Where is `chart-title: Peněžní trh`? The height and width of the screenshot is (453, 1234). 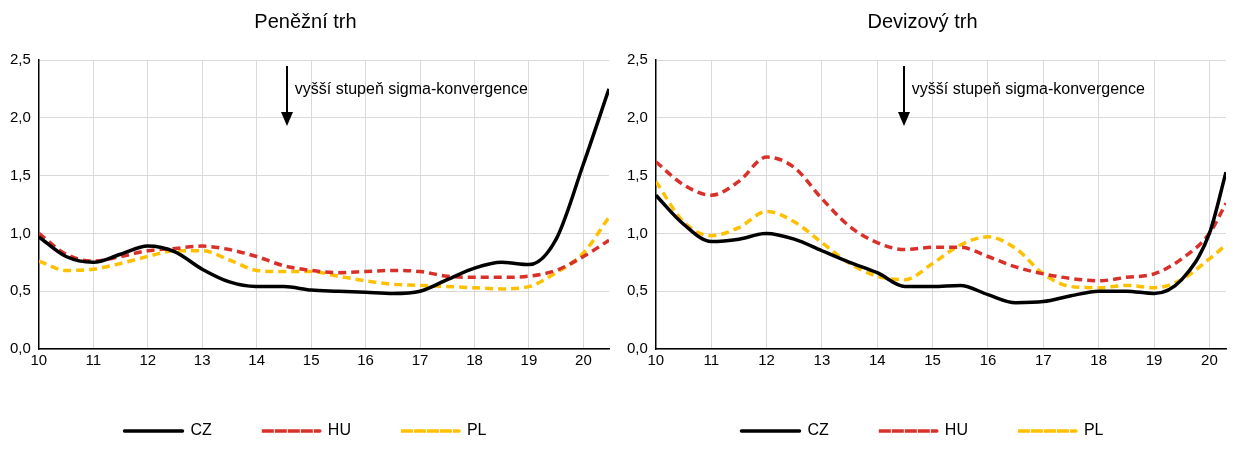
chart-title: Peněžní trh is located at coordinates (305, 20).